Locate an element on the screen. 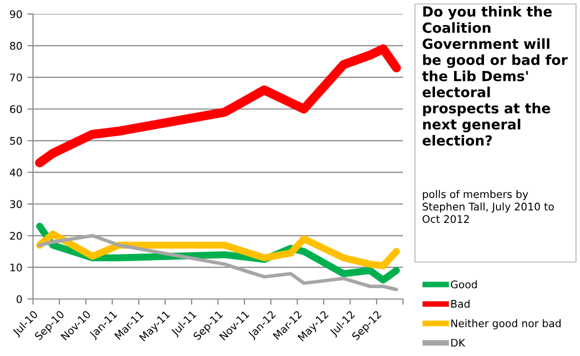 The image size is (580, 356). legend-label: DK is located at coordinates (458, 342).